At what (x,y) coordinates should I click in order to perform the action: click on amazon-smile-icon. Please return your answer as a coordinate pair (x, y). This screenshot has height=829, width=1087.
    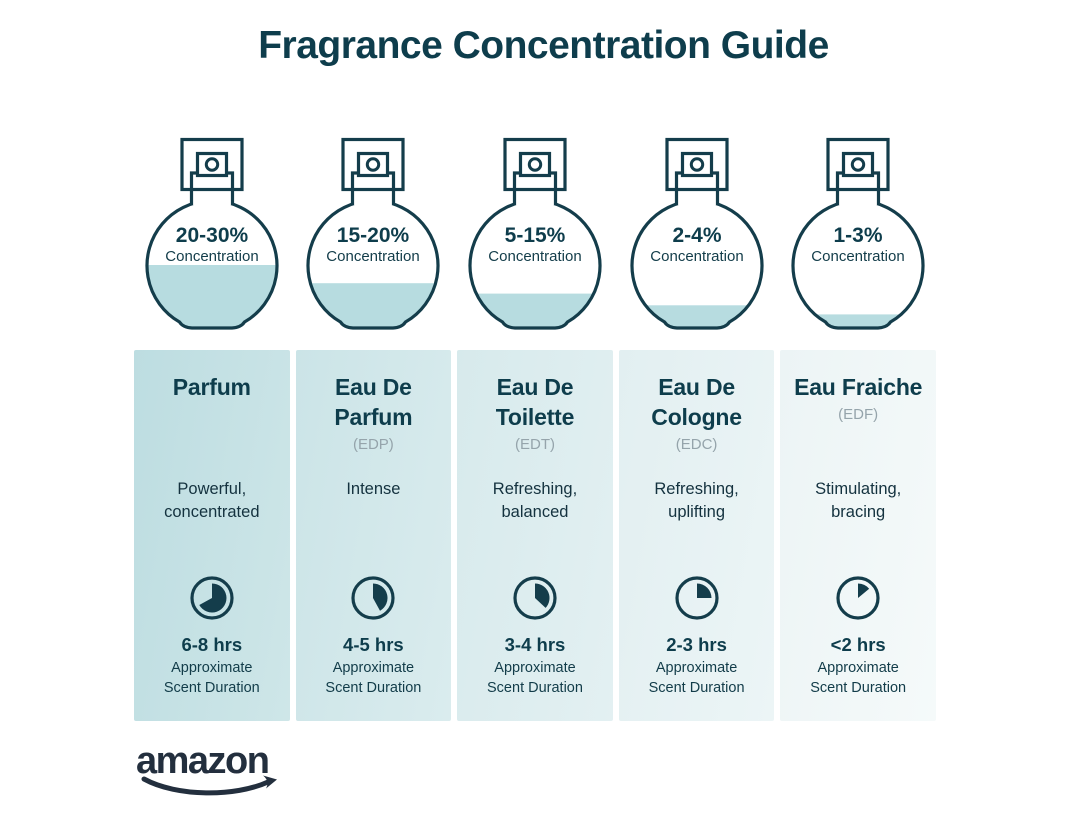
    Looking at the image, I should click on (209, 785).